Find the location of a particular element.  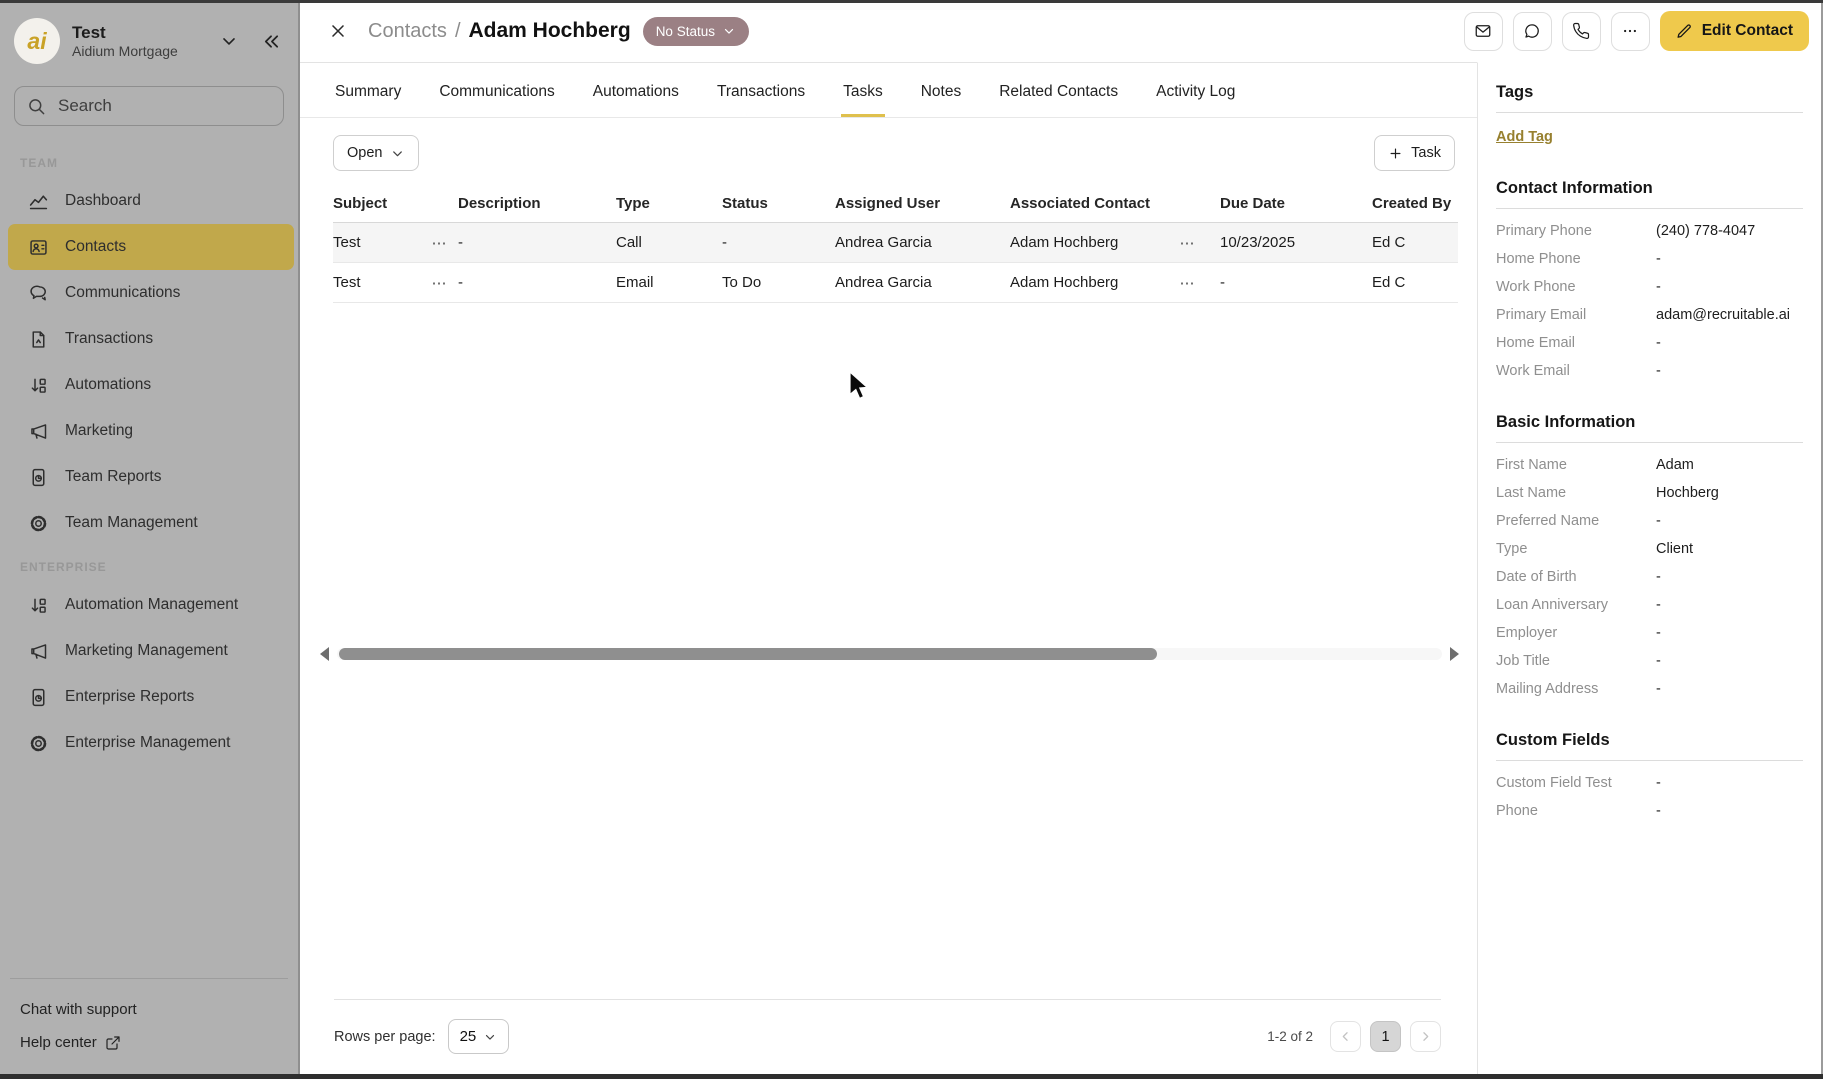

tab-automations: Automations is located at coordinates (635, 91).